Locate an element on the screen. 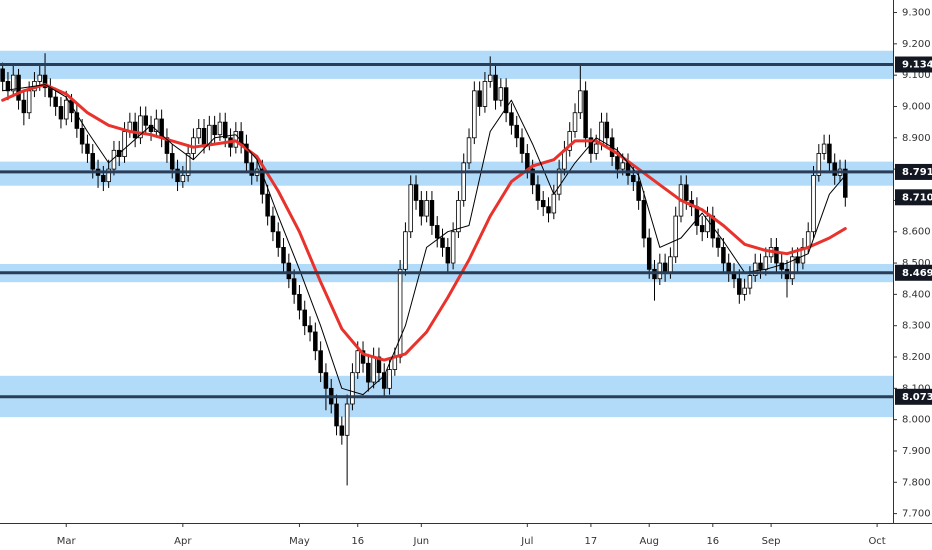 The height and width of the screenshot is (550, 932). last-price-box is located at coordinates (913, 197).